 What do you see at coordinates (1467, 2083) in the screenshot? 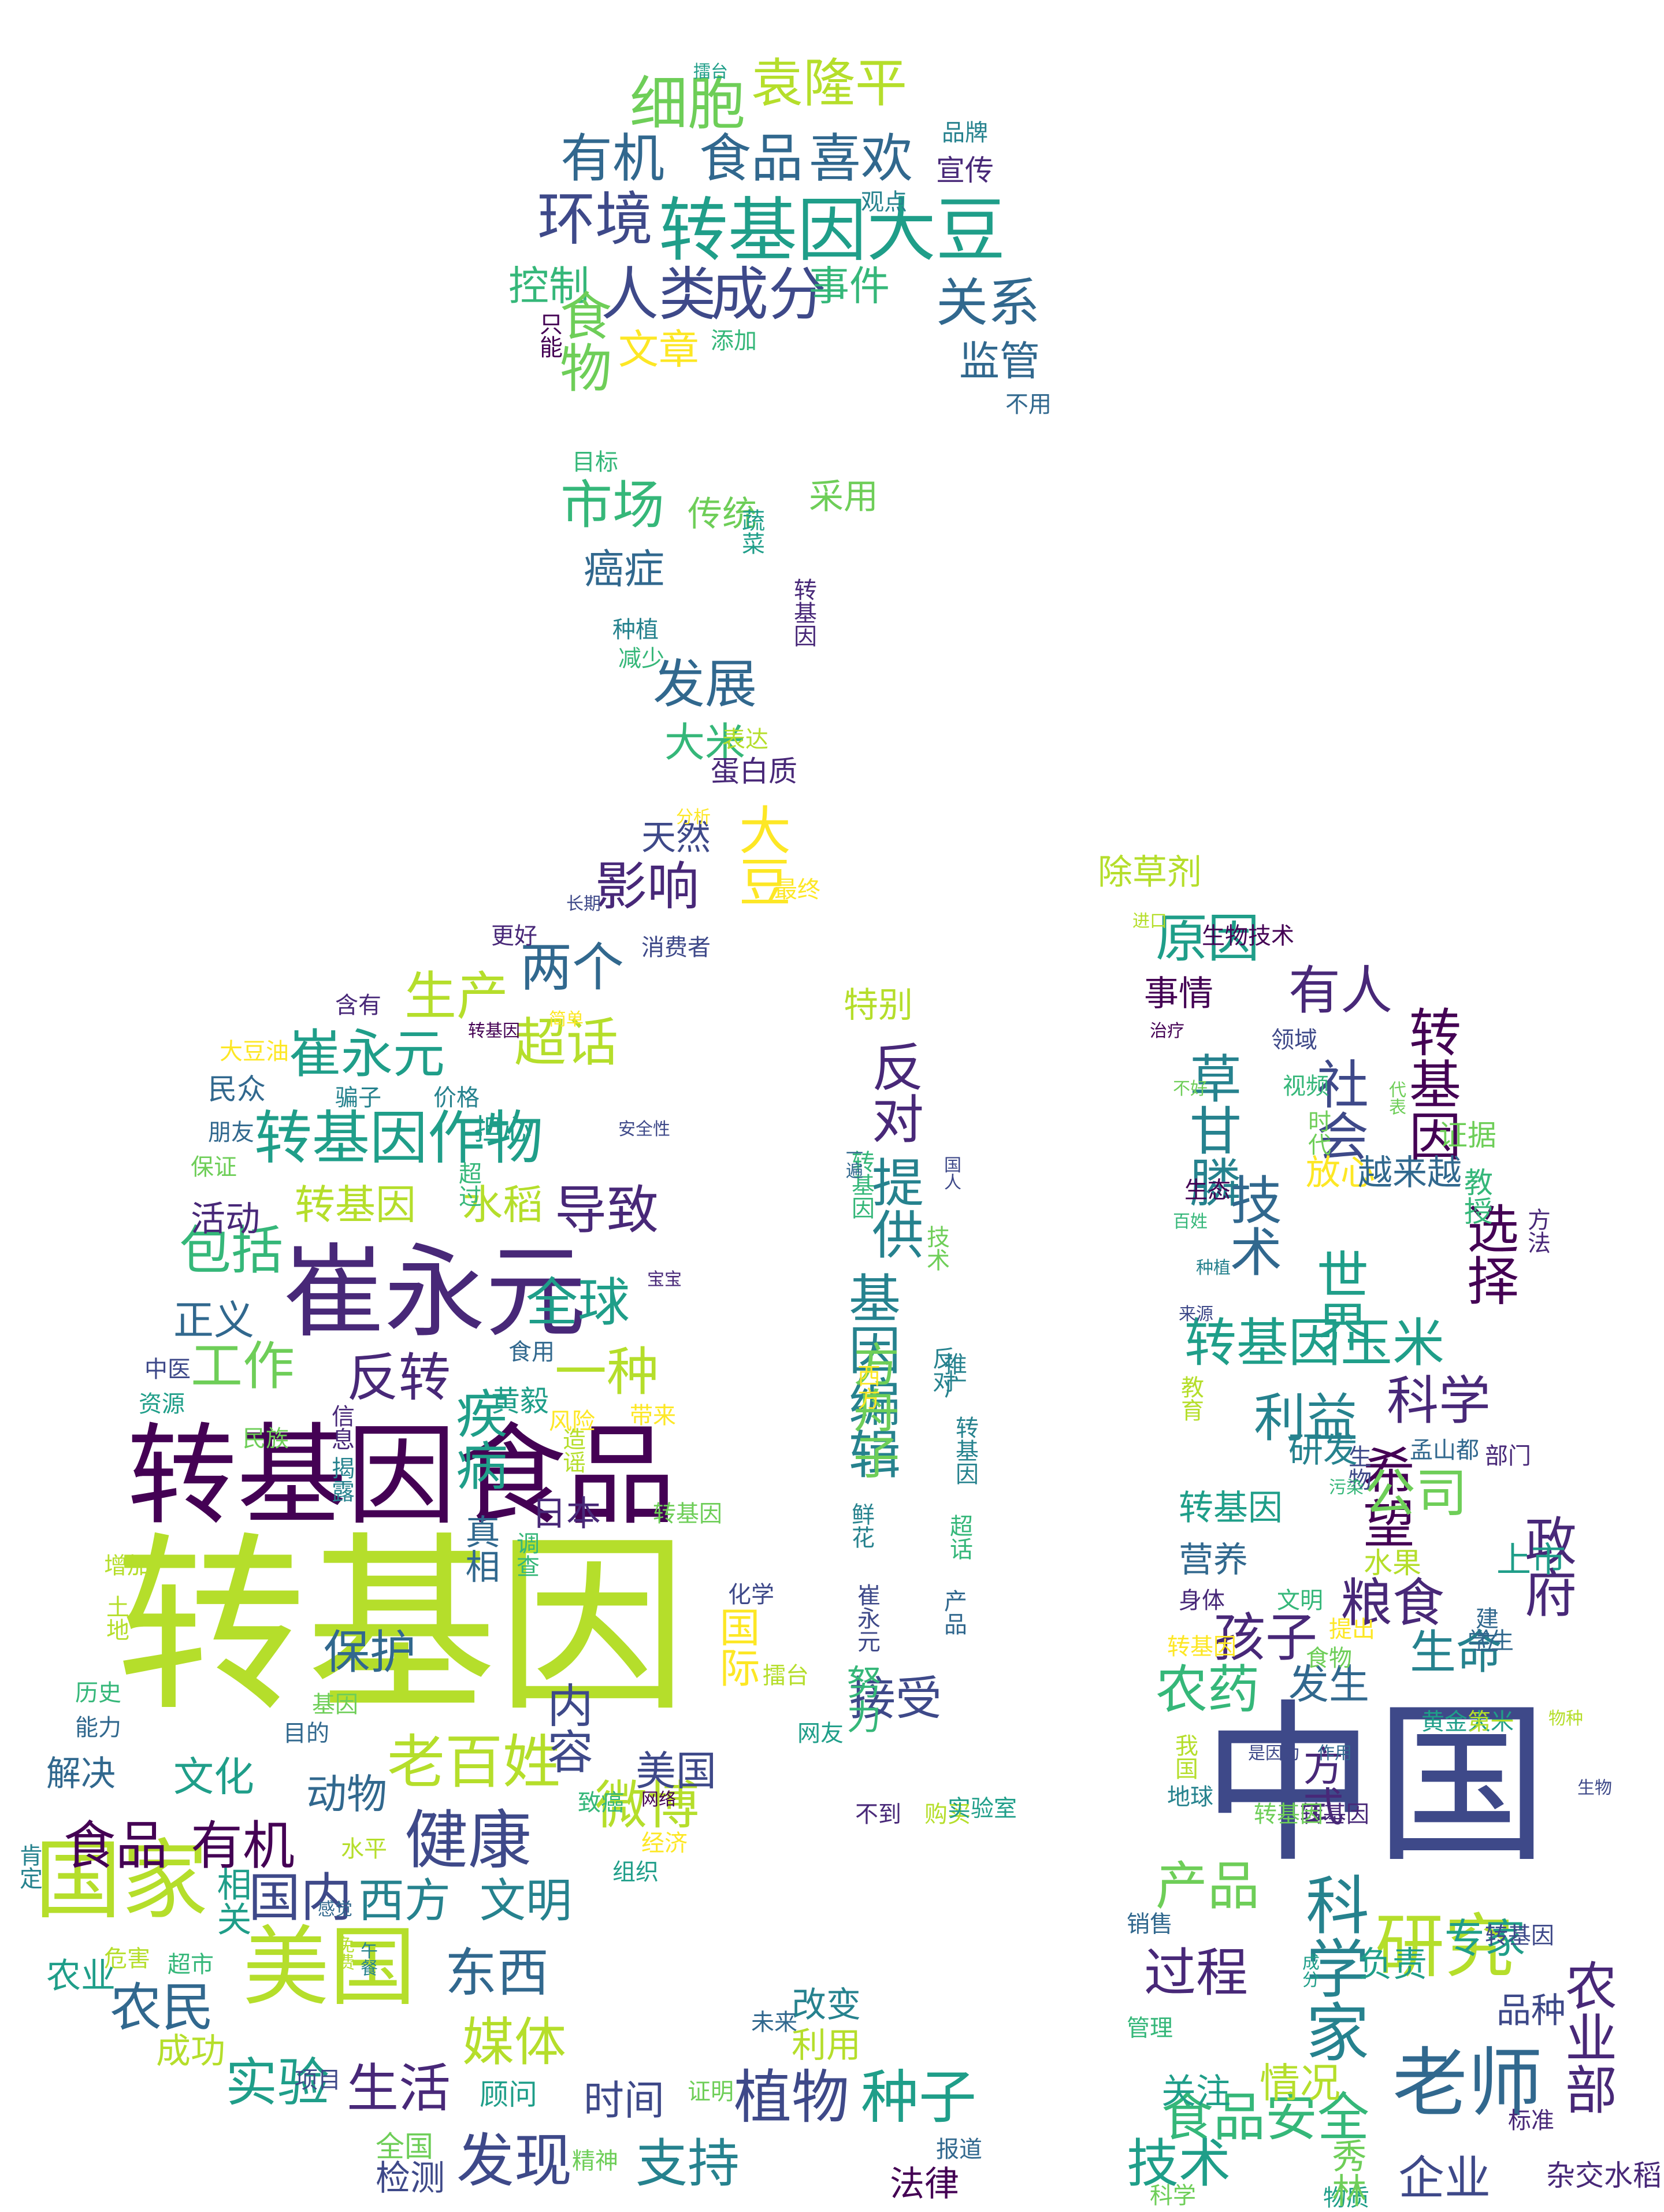
I see `cloud-word: 老师` at bounding box center [1467, 2083].